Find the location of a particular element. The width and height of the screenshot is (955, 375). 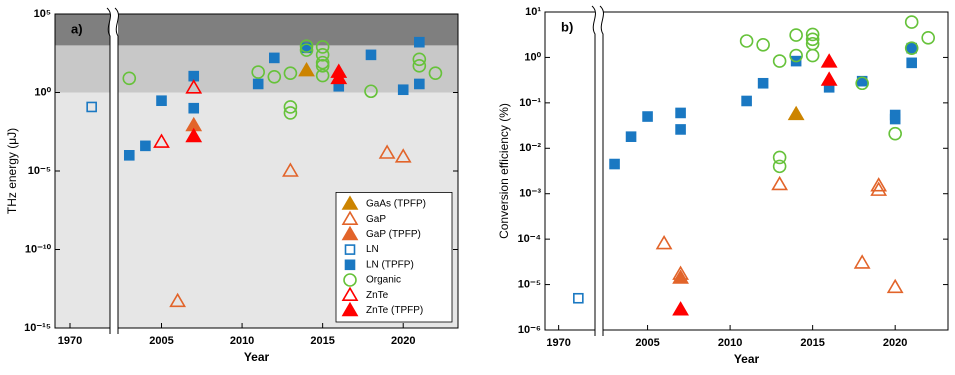

legend-label: GaAs (TPFP) is located at coordinates (396, 204).